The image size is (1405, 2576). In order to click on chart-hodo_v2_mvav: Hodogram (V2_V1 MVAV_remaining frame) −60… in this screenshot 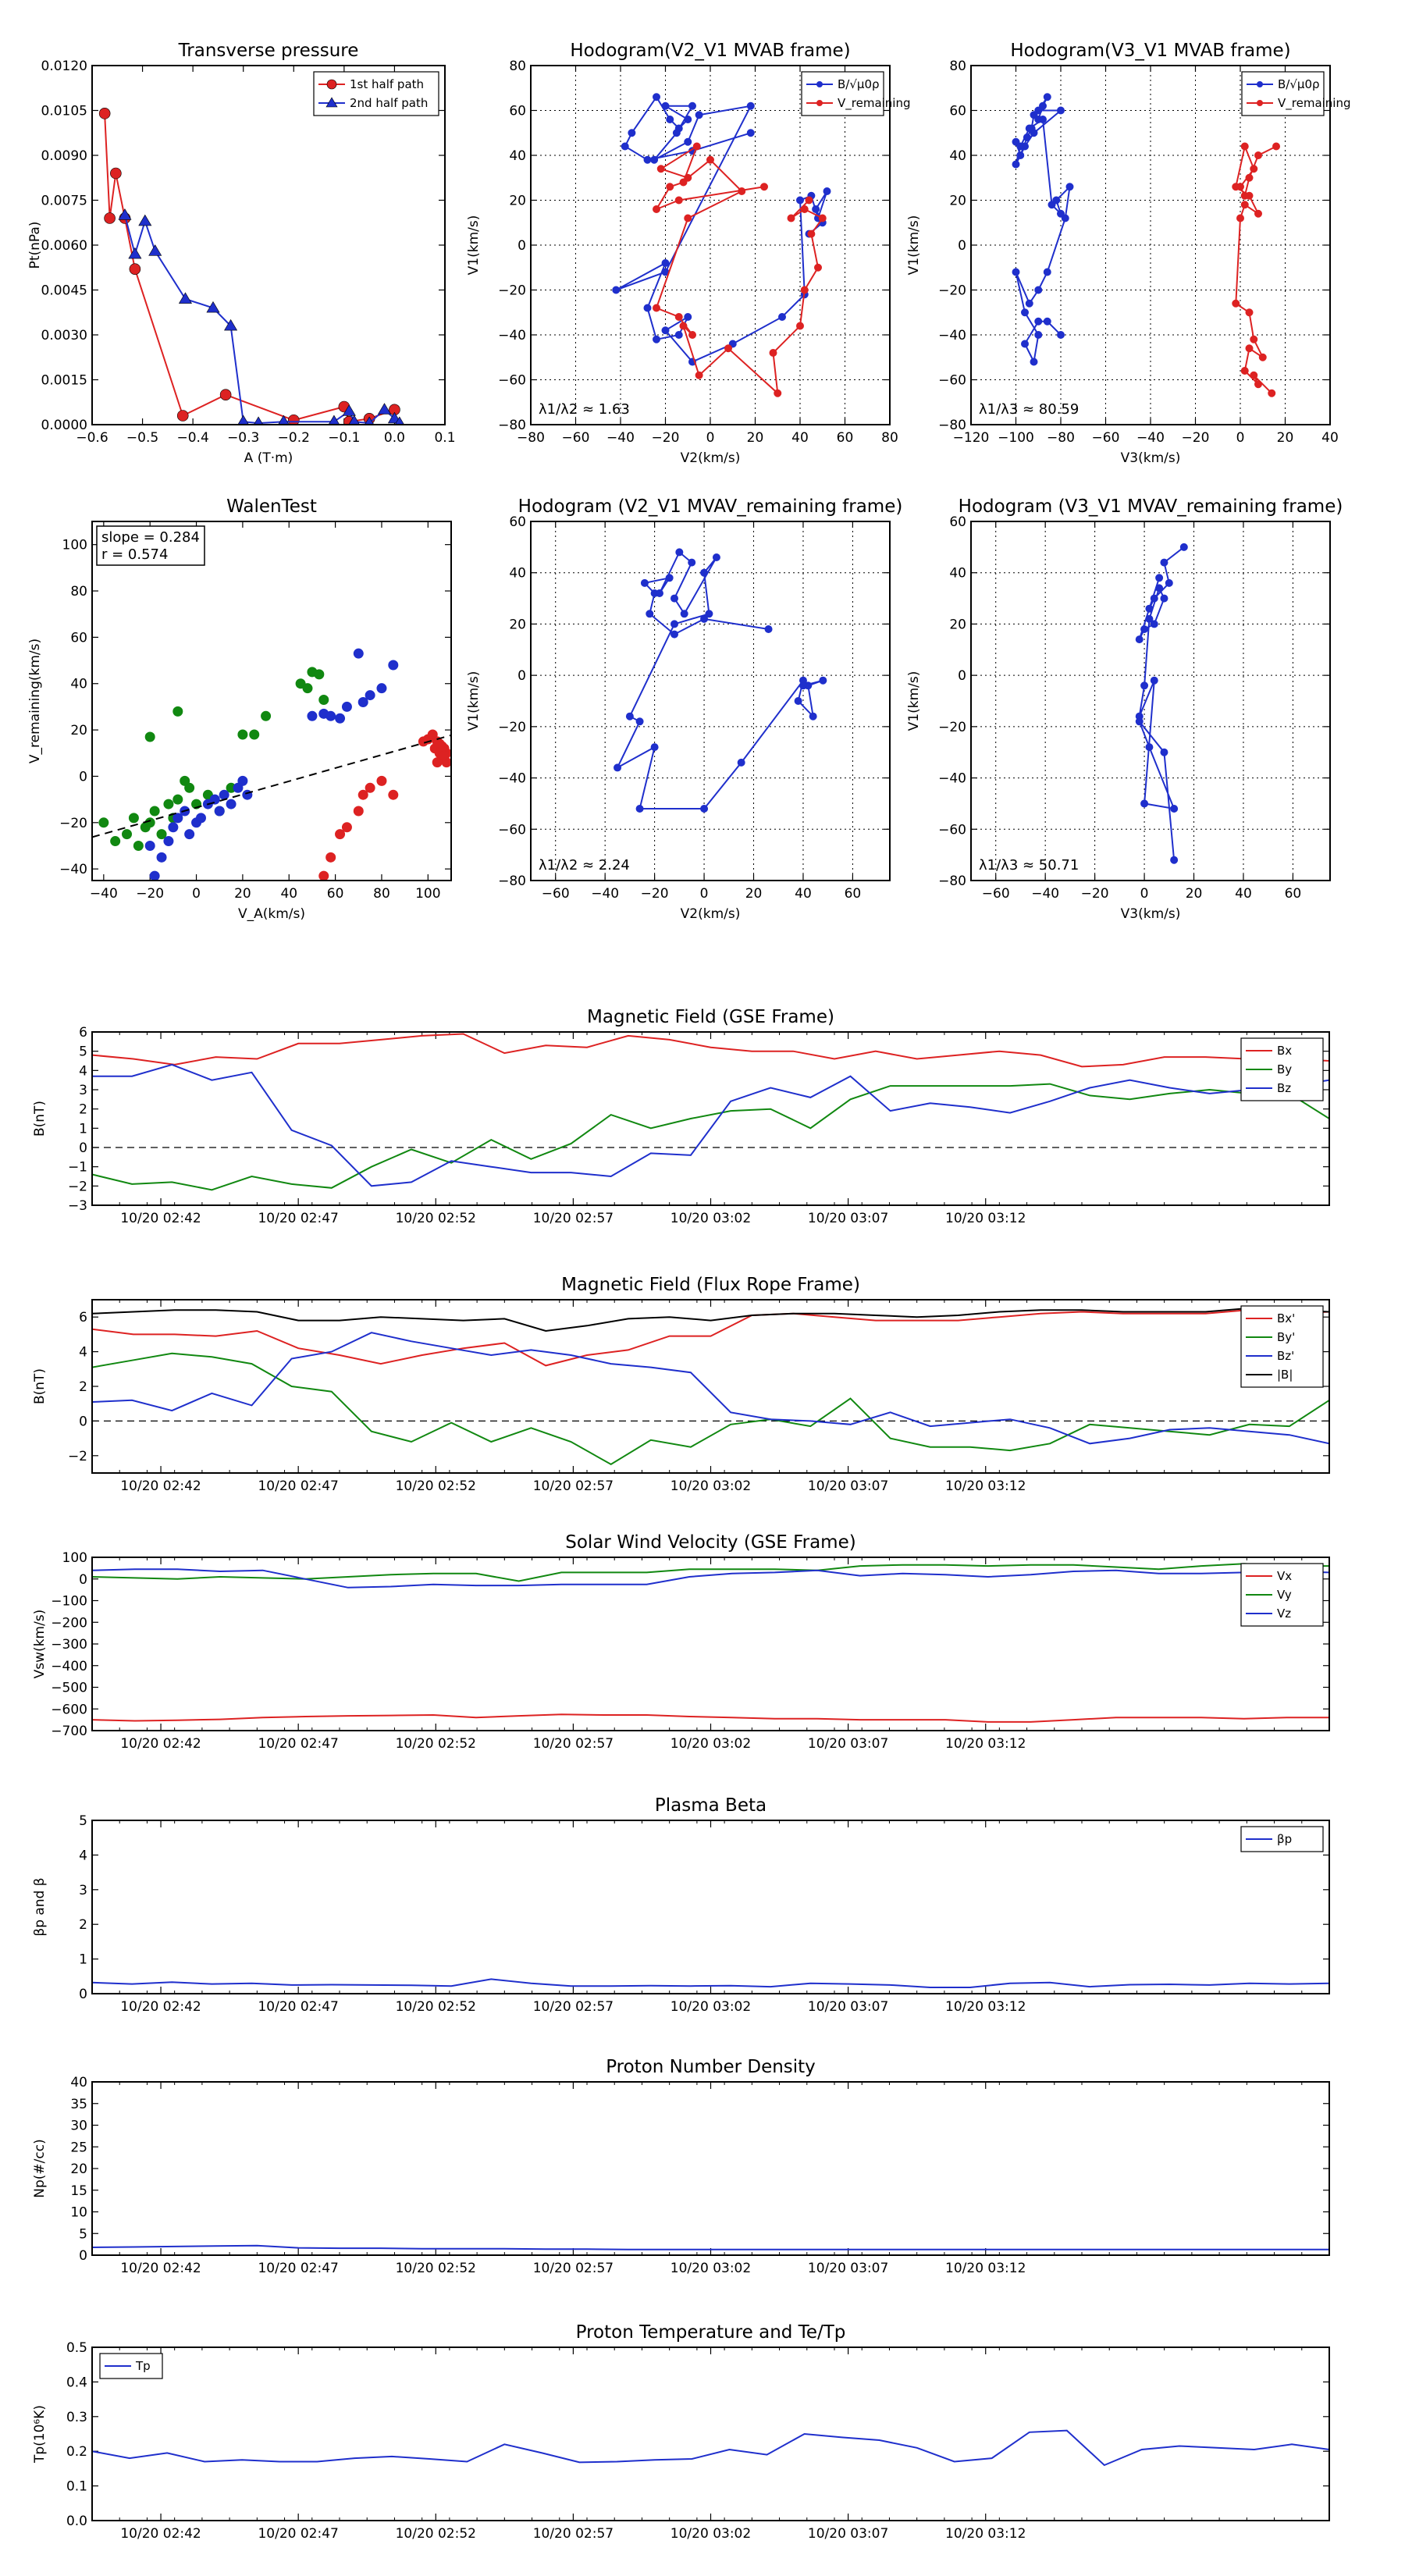, I will do `click(684, 709)`.